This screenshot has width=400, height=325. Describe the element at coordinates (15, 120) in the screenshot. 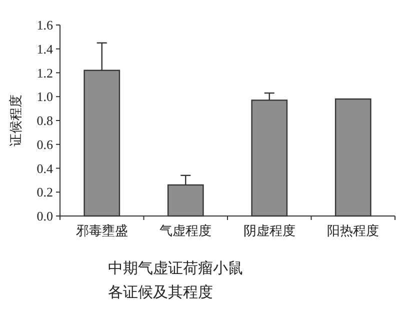

I see `y-axis-title: 证候程度` at that location.